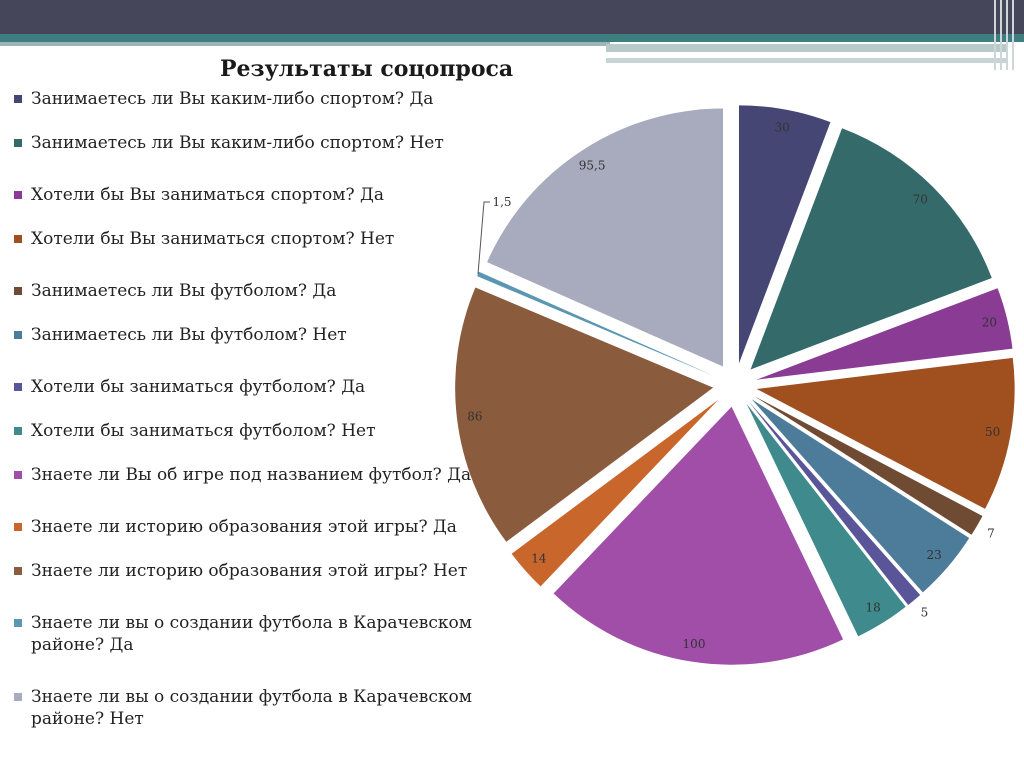  I want to click on data-label: 70, so click(920, 200).